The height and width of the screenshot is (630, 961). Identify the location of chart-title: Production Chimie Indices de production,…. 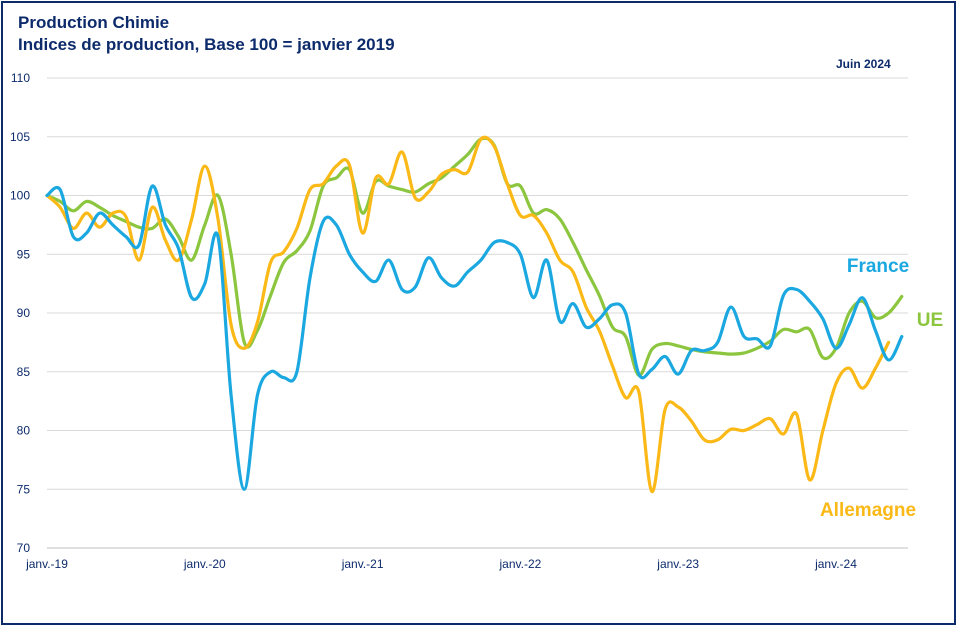
(206, 34).